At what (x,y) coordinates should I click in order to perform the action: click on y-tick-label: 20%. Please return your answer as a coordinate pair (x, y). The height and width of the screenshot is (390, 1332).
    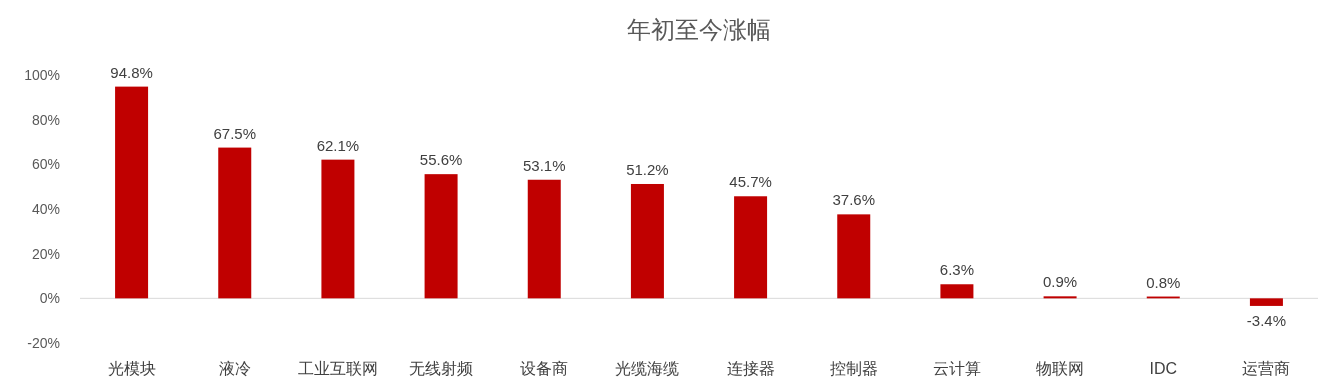
    Looking at the image, I should click on (45, 253).